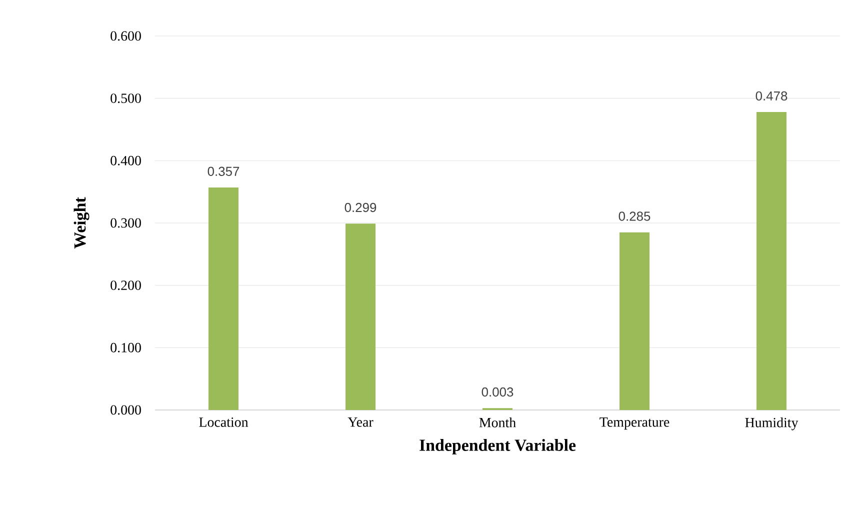 Image resolution: width=856 pixels, height=518 pixels. I want to click on y-tick-label: 0.100, so click(125, 347).